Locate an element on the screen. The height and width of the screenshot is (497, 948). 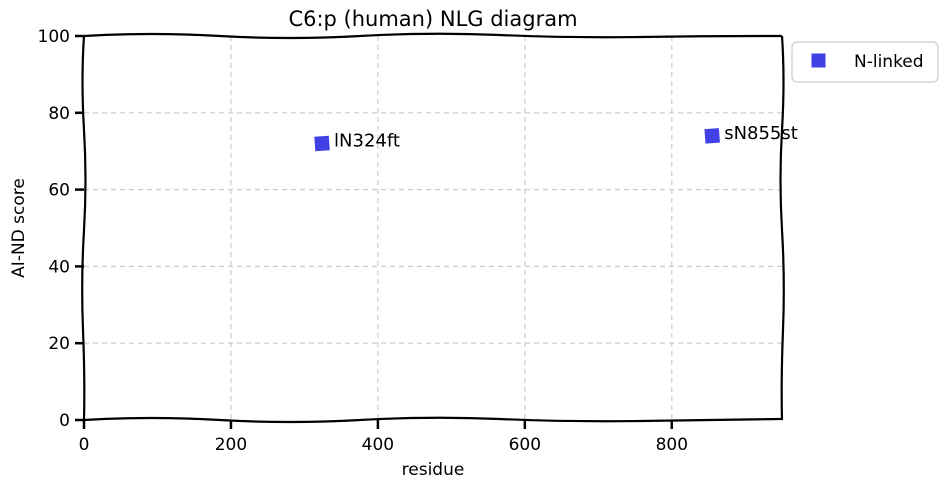
plot-frame-left is located at coordinates (84, 228).